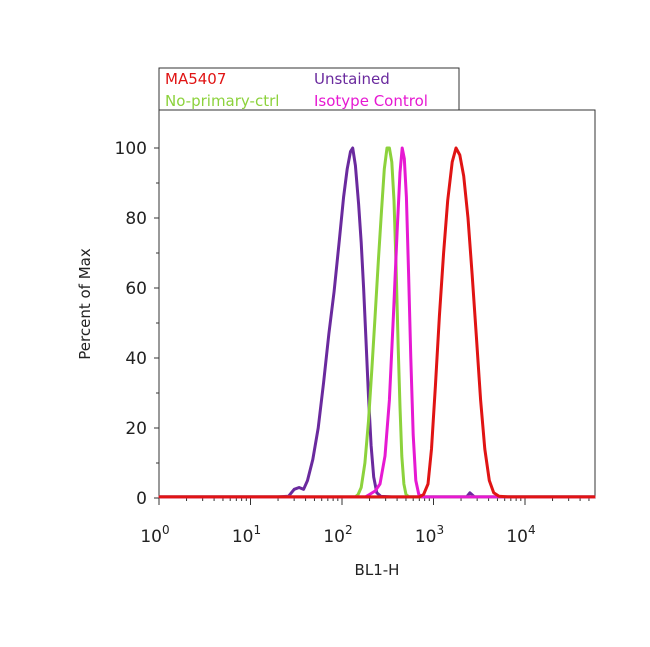  Describe the element at coordinates (222, 101) in the screenshot. I see `legend-entry-no-primary-ctrl: No-primary-ctrl` at that location.